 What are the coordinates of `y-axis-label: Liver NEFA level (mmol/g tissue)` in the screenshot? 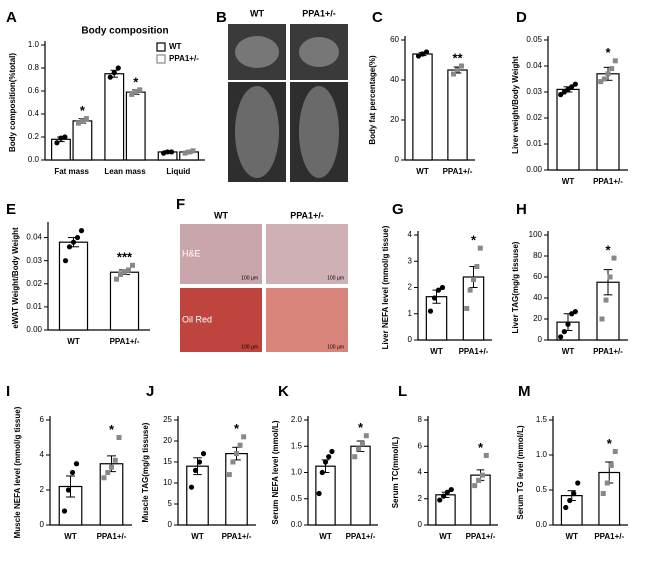 It's located at (385, 287).